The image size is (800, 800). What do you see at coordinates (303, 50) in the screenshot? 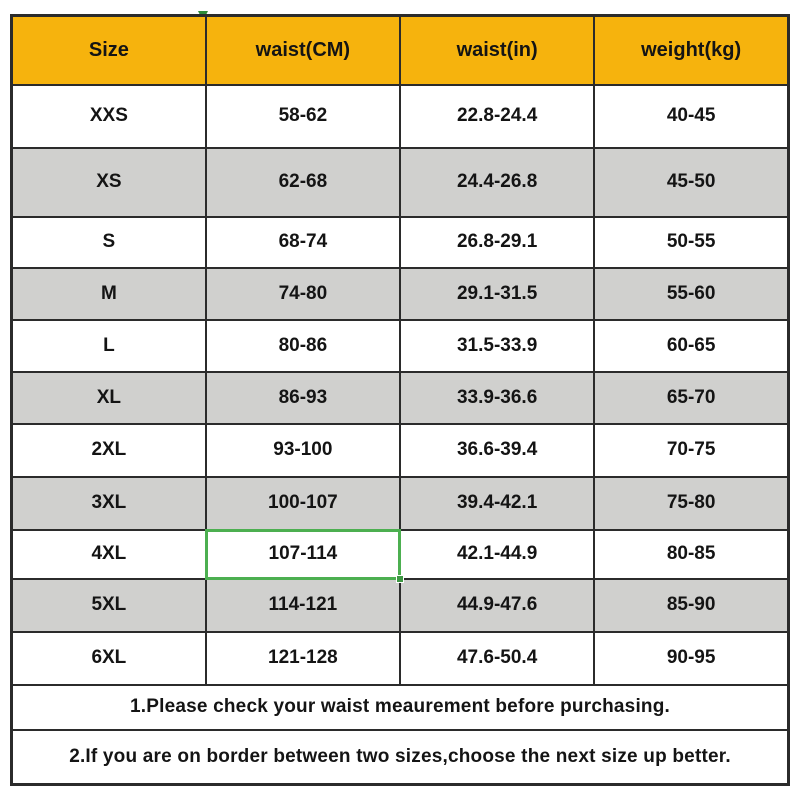
I see `header-waist-cm: waist(CM)` at bounding box center [303, 50].